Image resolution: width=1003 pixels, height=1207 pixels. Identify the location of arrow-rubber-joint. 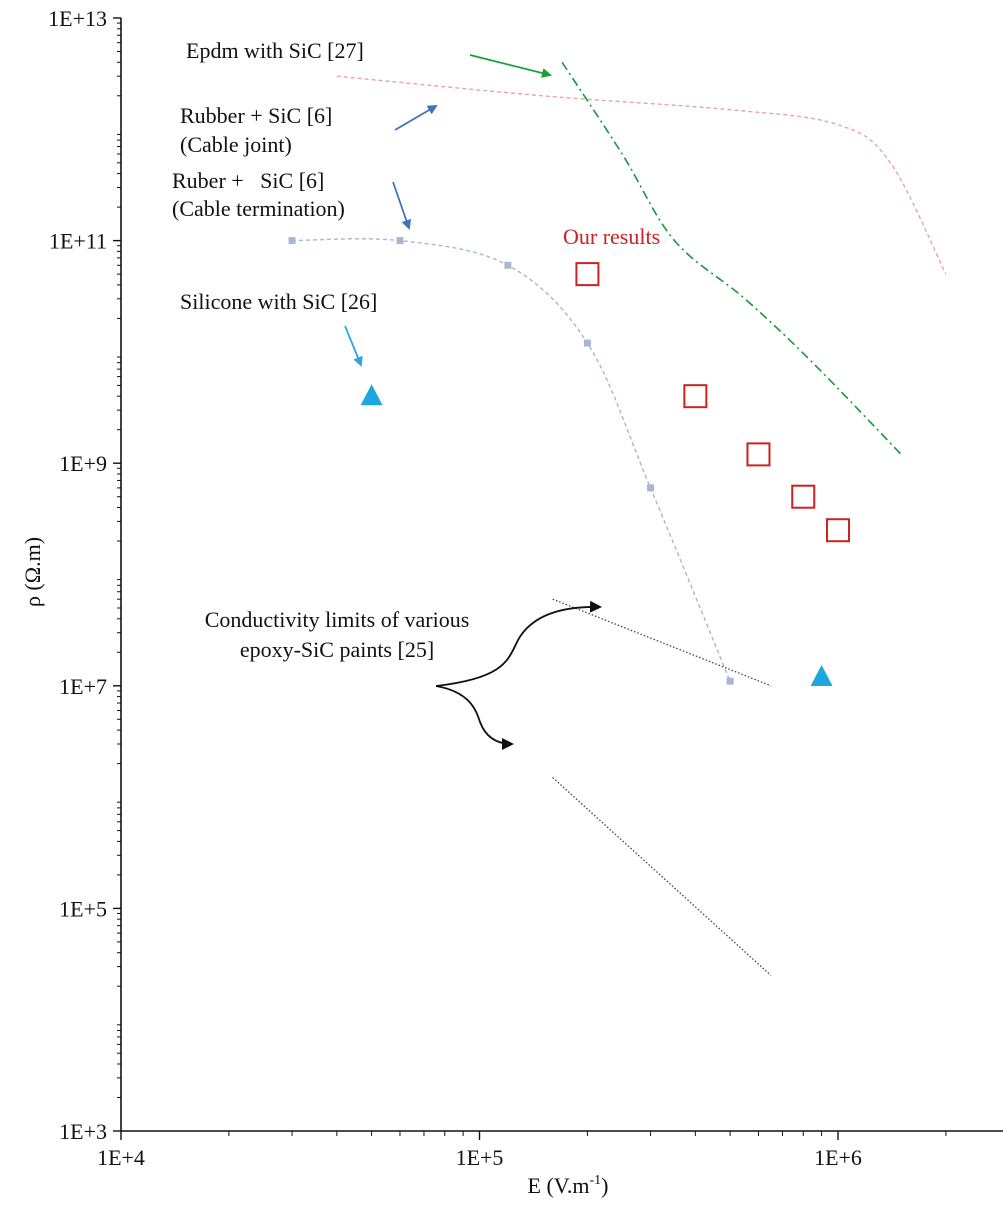
(416, 117).